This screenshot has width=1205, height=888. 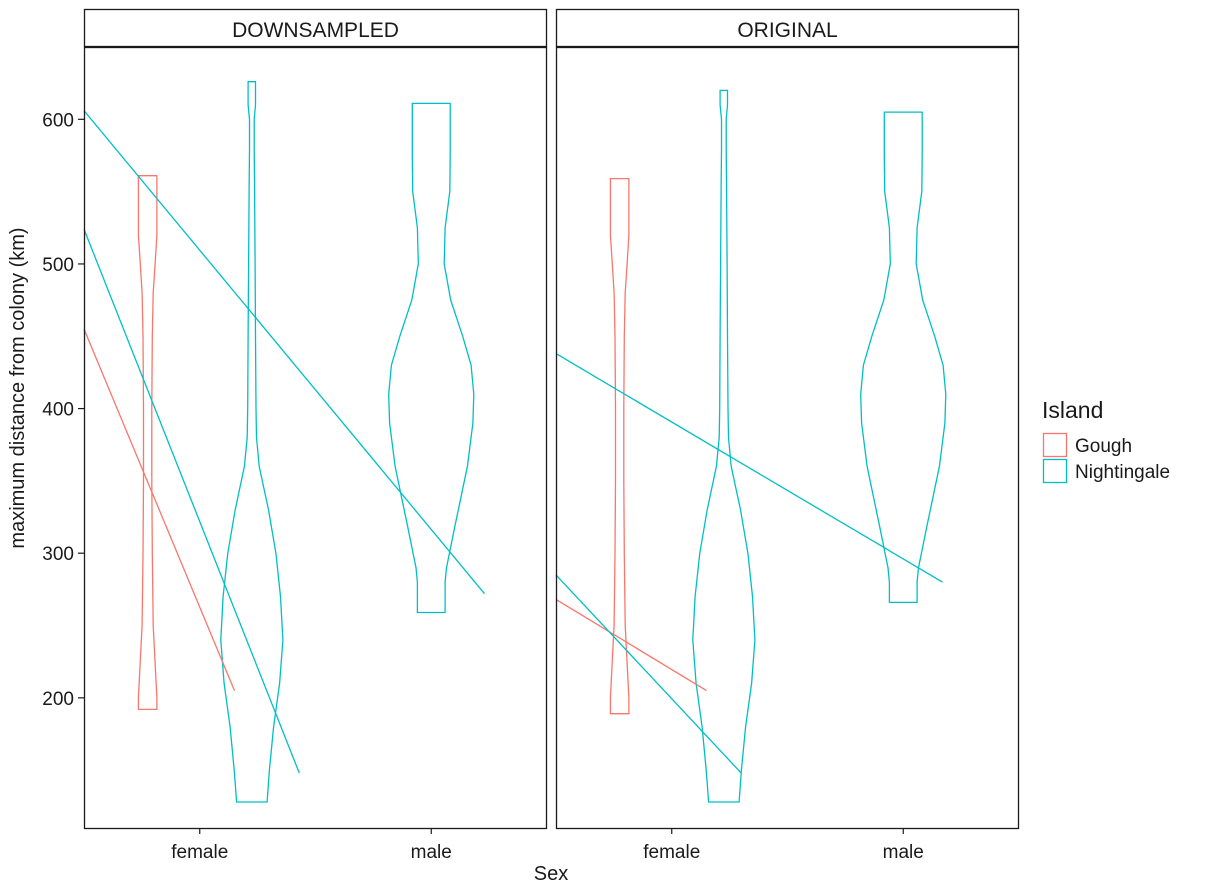 I want to click on legend-key-gough, so click(x=1055, y=445).